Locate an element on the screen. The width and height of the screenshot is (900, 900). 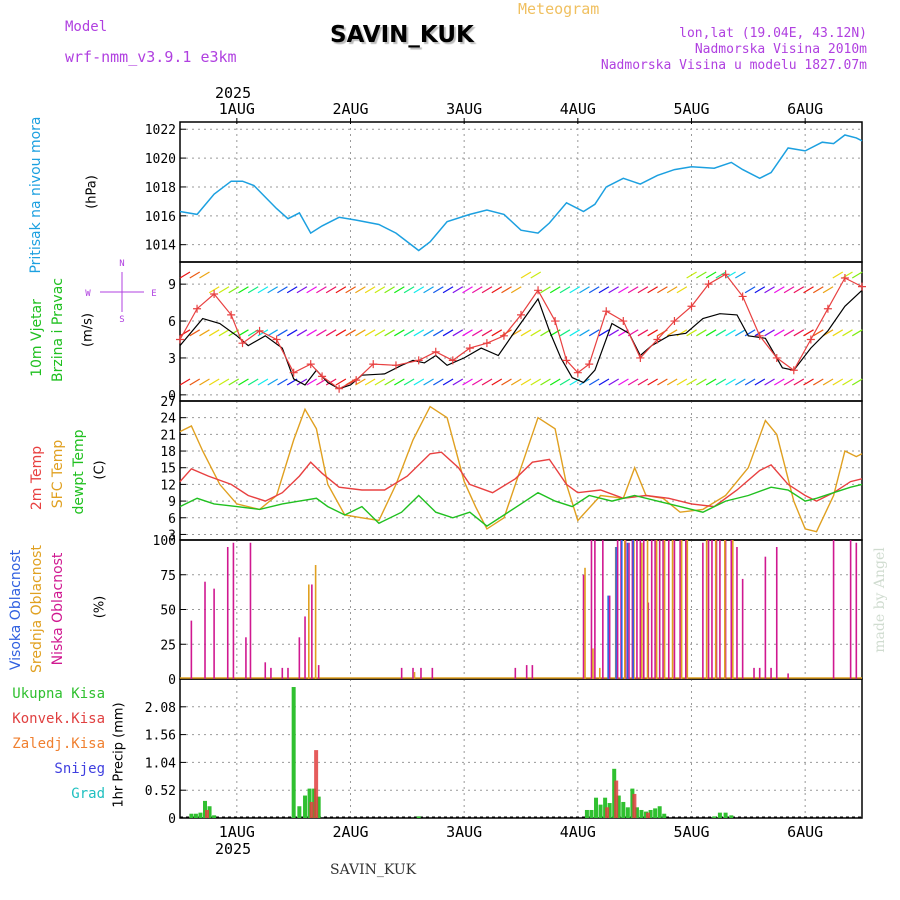
footer-station: SAVIN_KUK is located at coordinates (373, 870).